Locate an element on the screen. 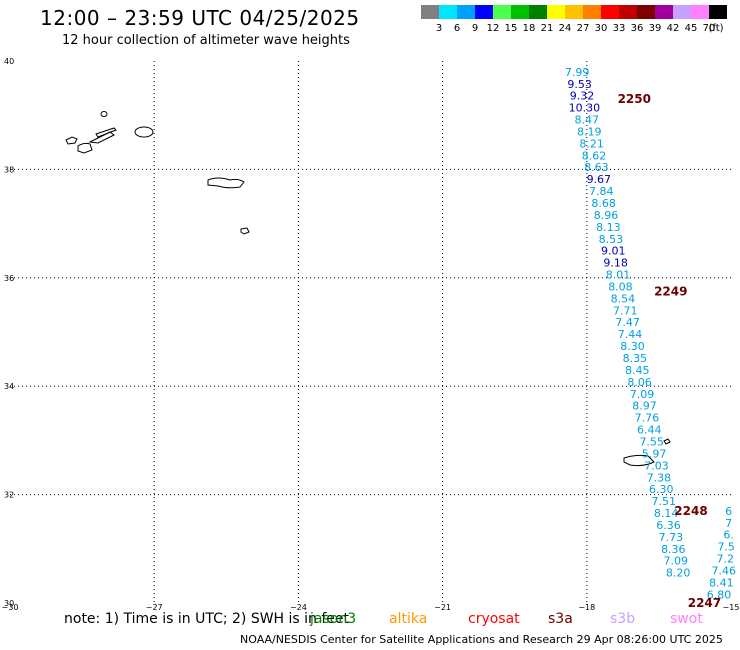  wave-height-value: 8.36 is located at coordinates (673, 549).